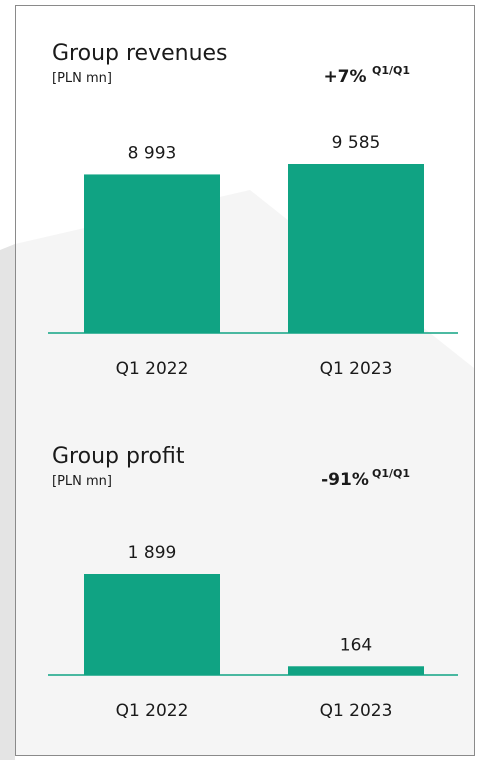 This screenshot has width=489, height=764. I want to click on chart-title: Group revenues, so click(140, 53).